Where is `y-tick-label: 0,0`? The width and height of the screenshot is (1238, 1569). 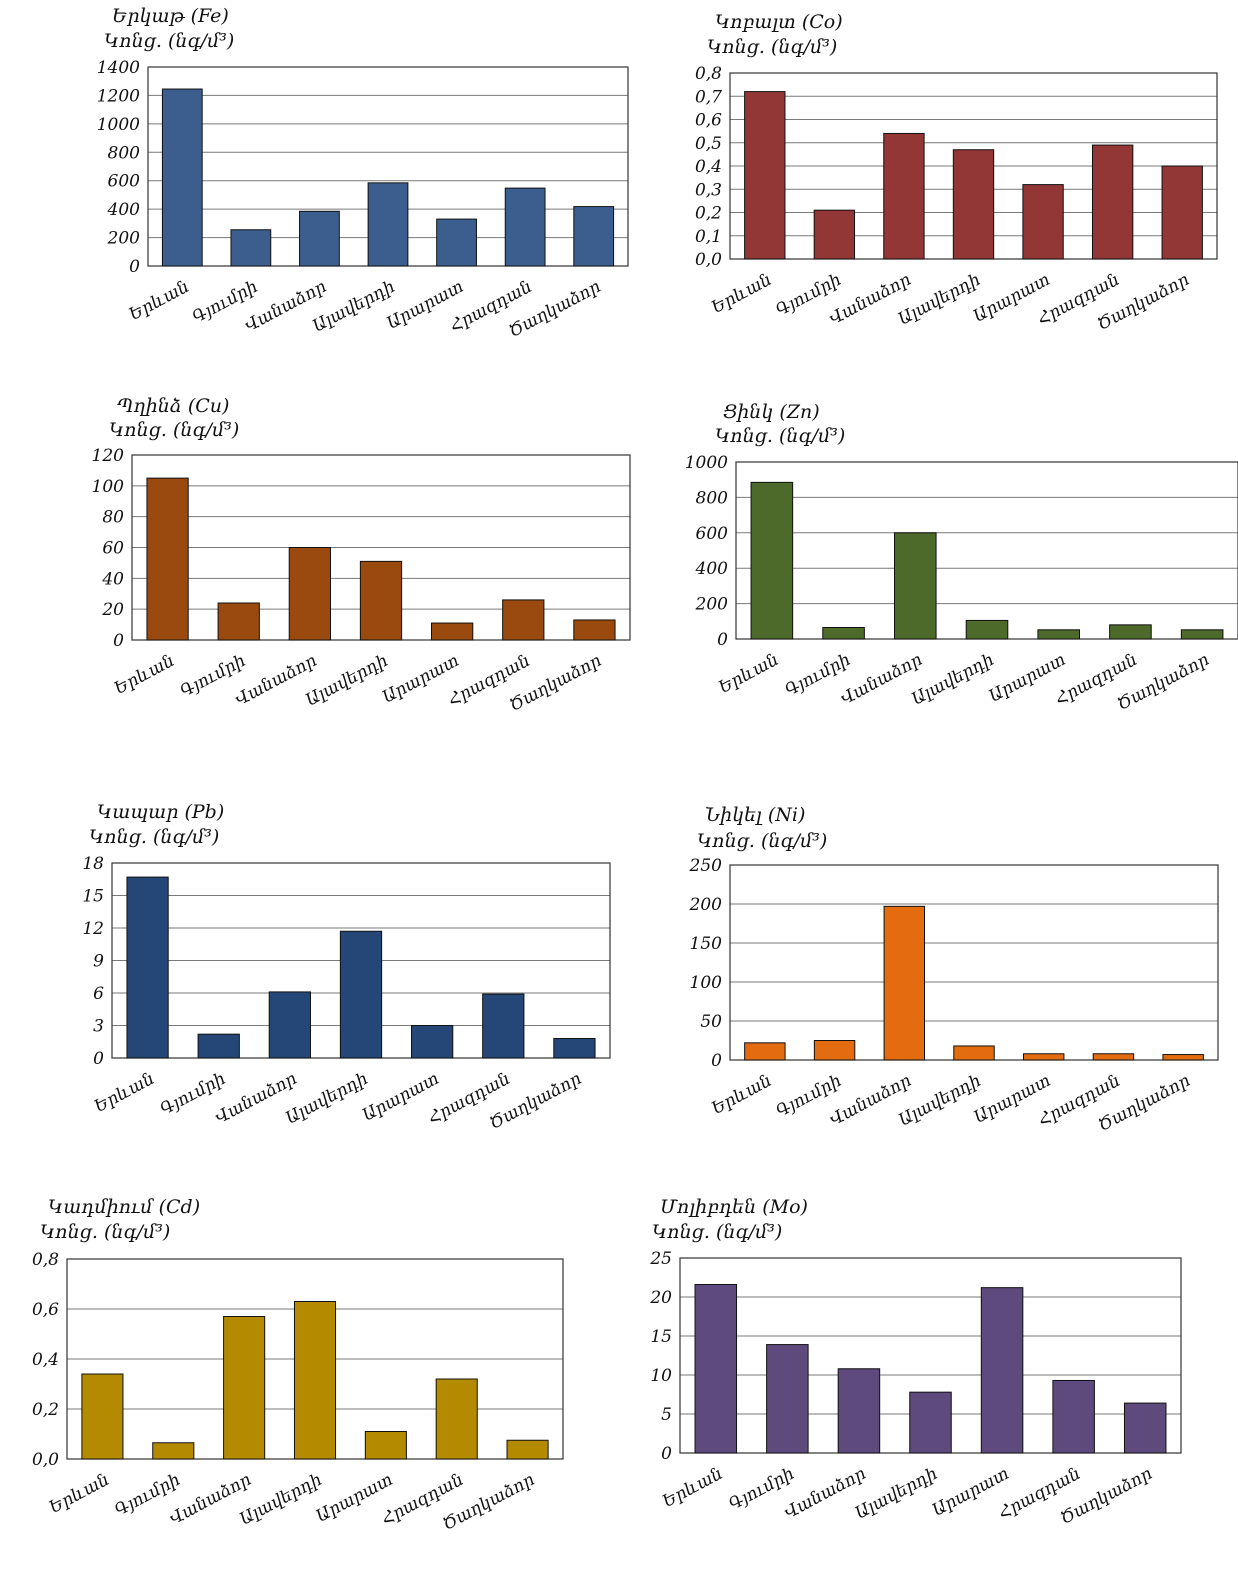 y-tick-label: 0,0 is located at coordinates (708, 260).